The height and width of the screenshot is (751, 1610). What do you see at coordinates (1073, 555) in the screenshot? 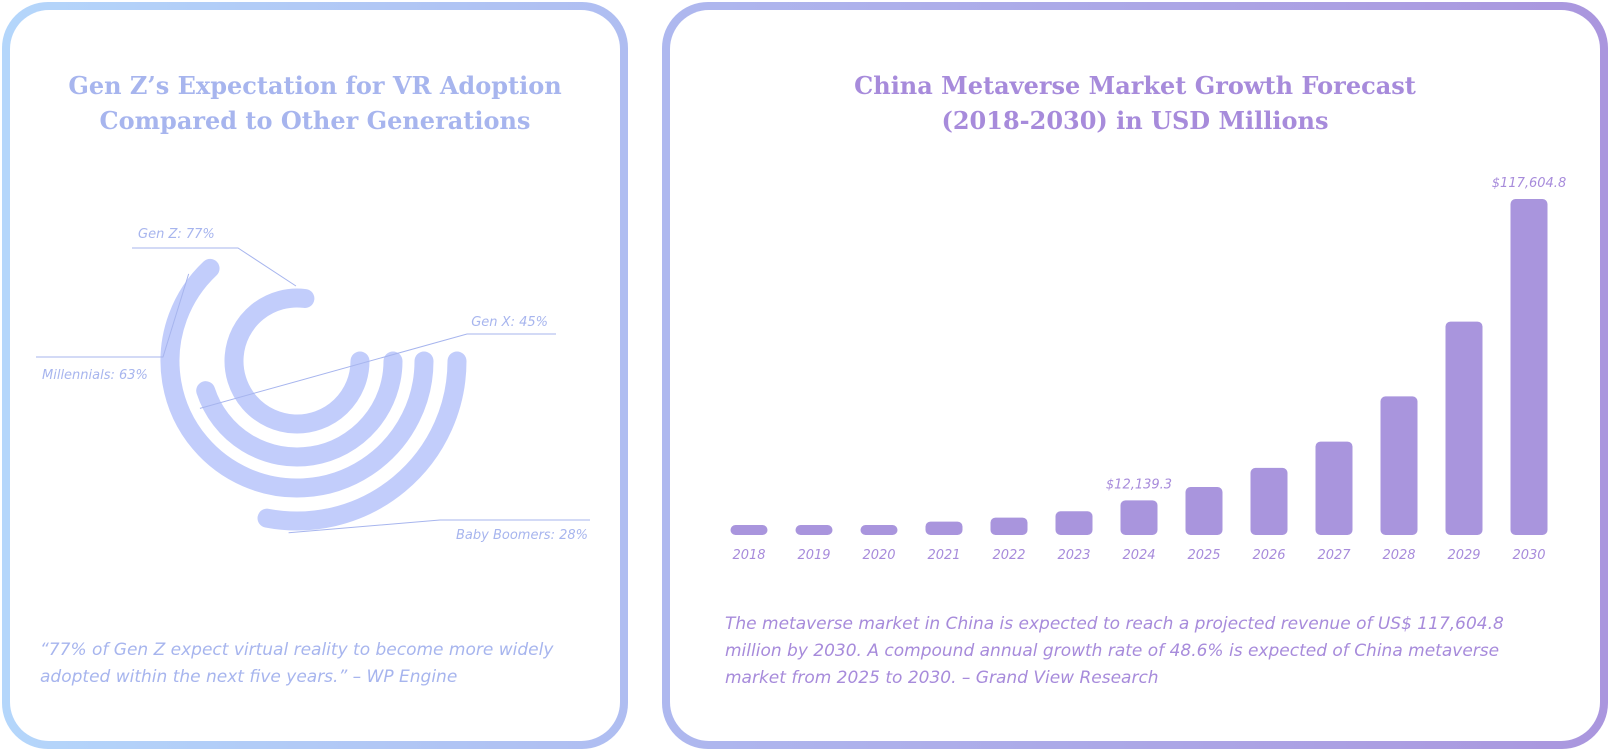
I see `x-tick-2023: 2023` at bounding box center [1073, 555].